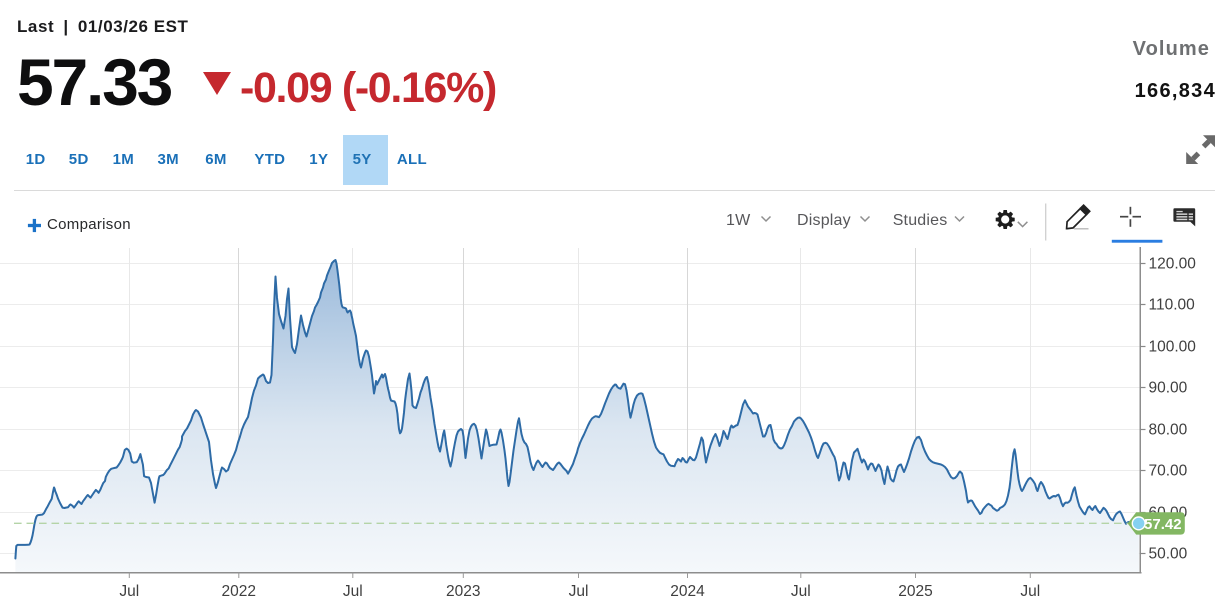 The image size is (1226, 610). What do you see at coordinates (1168, 554) in the screenshot?
I see `svg-text: 50.00` at bounding box center [1168, 554].